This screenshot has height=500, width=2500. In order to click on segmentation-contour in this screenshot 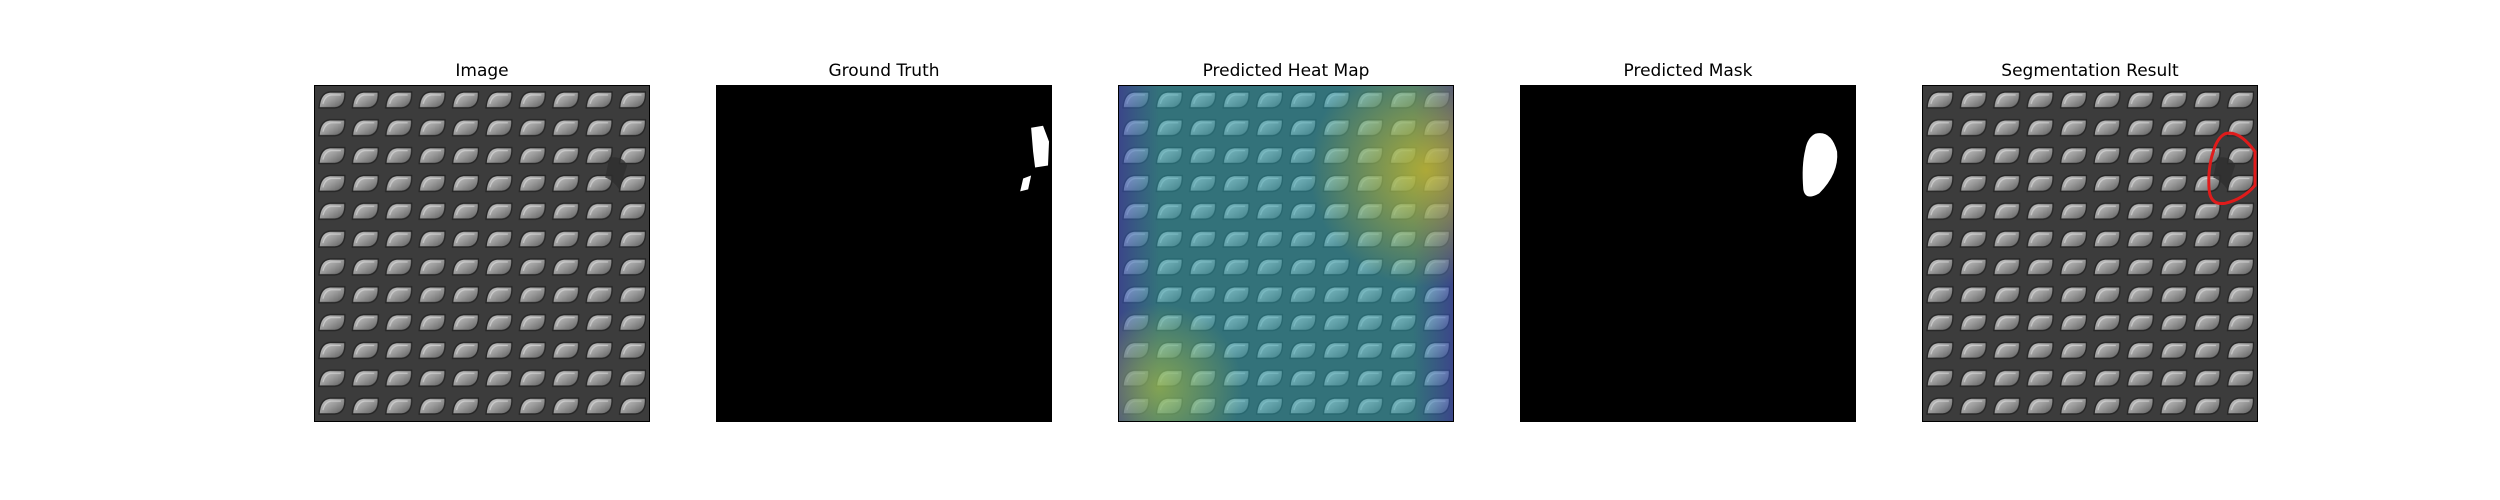, I will do `click(2232, 168)`.